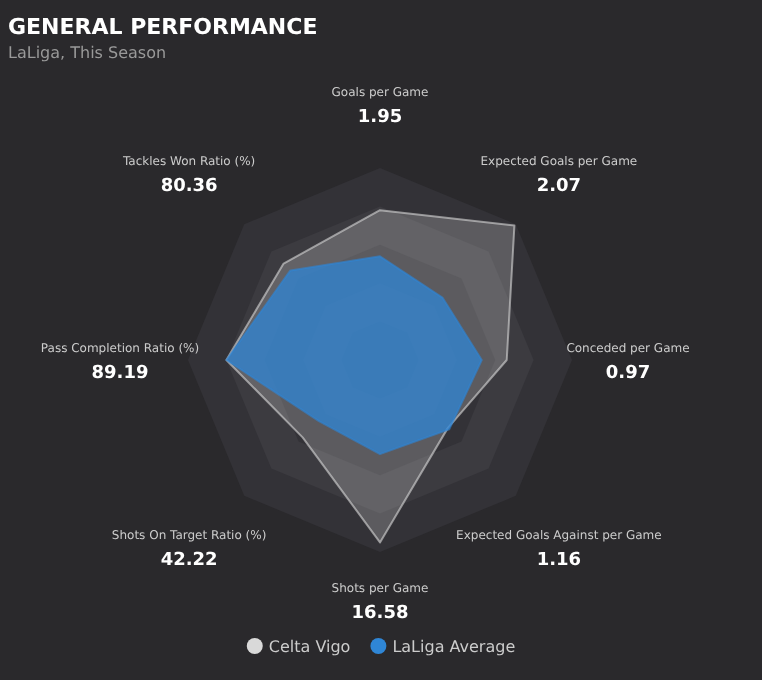  What do you see at coordinates (309, 647) in the screenshot?
I see `legend-label: Celta Vigo` at bounding box center [309, 647].